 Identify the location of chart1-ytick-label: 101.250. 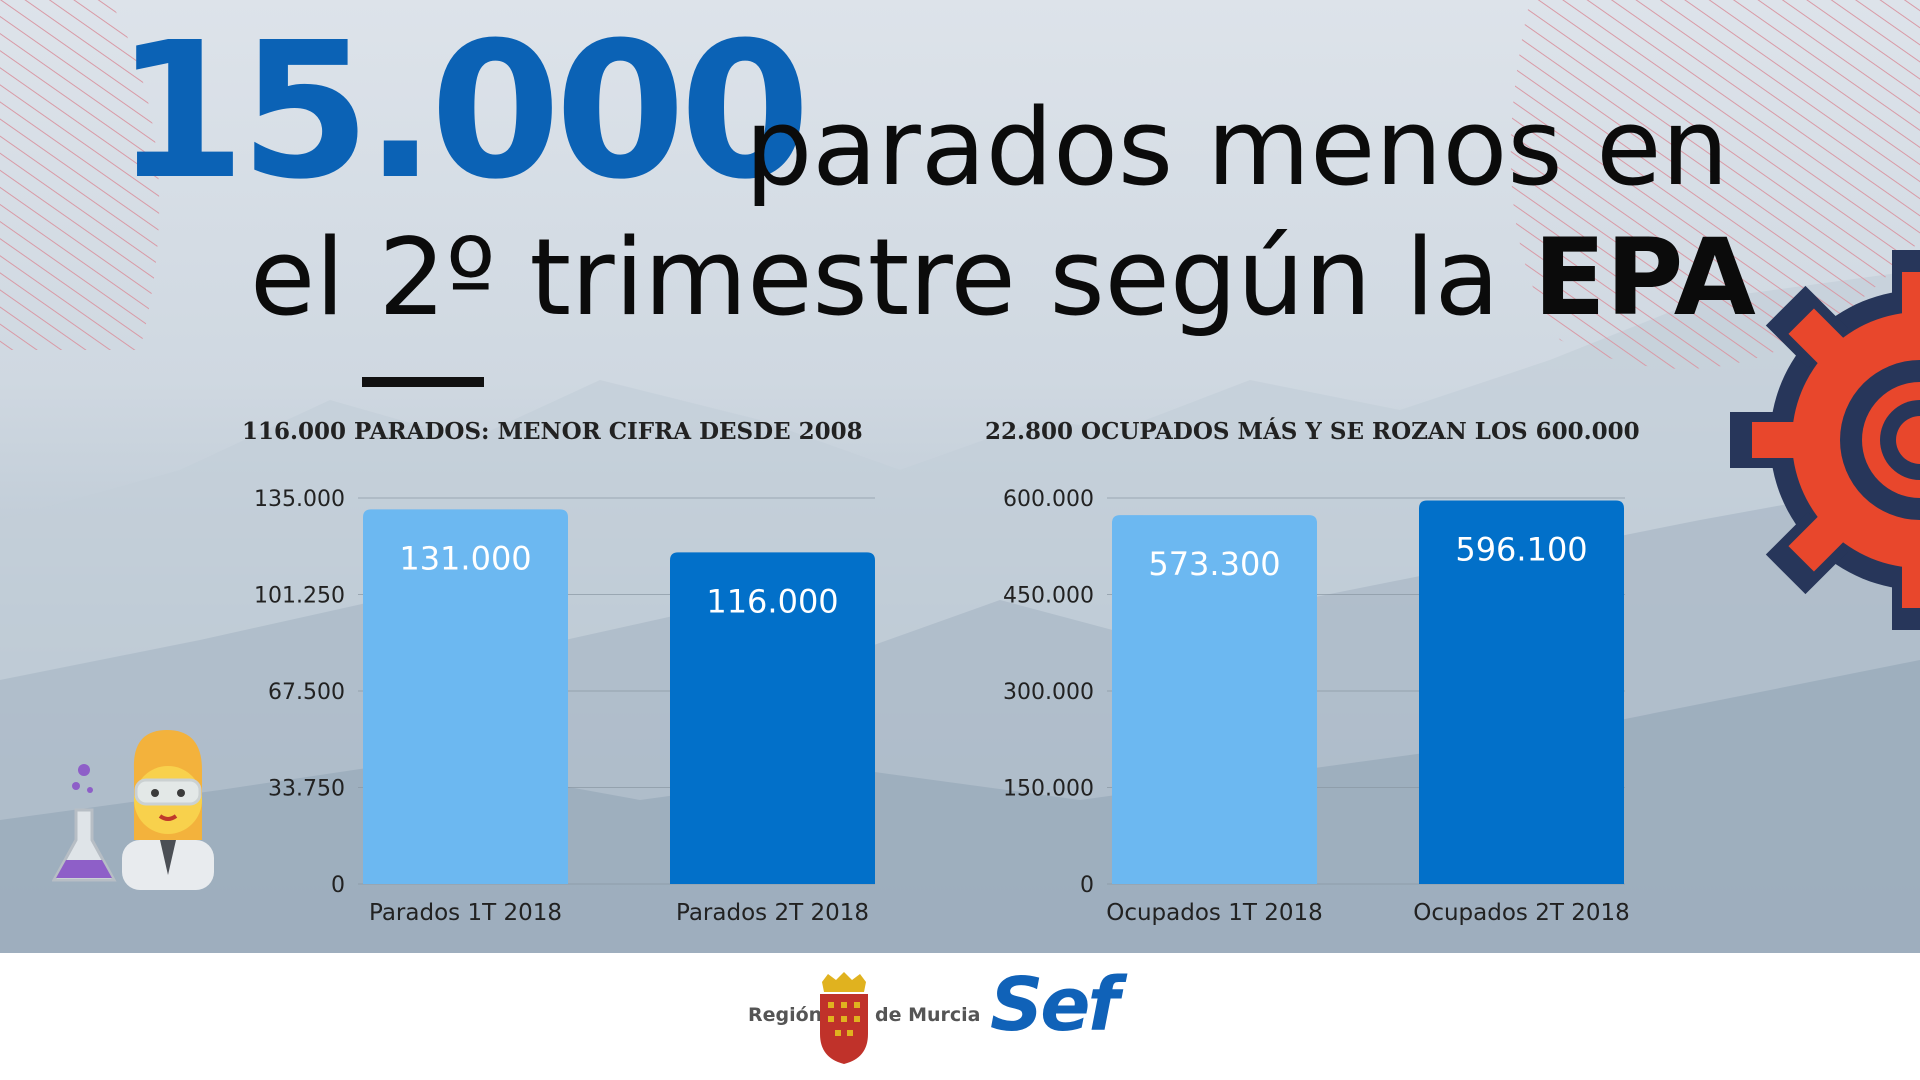
(299, 596).